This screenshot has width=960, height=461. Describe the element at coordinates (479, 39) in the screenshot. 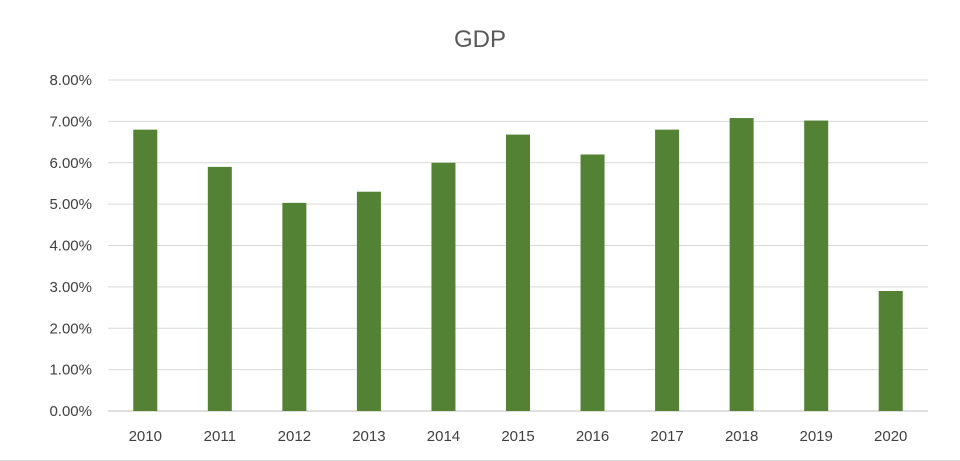

I see `chart-title: GDP` at that location.